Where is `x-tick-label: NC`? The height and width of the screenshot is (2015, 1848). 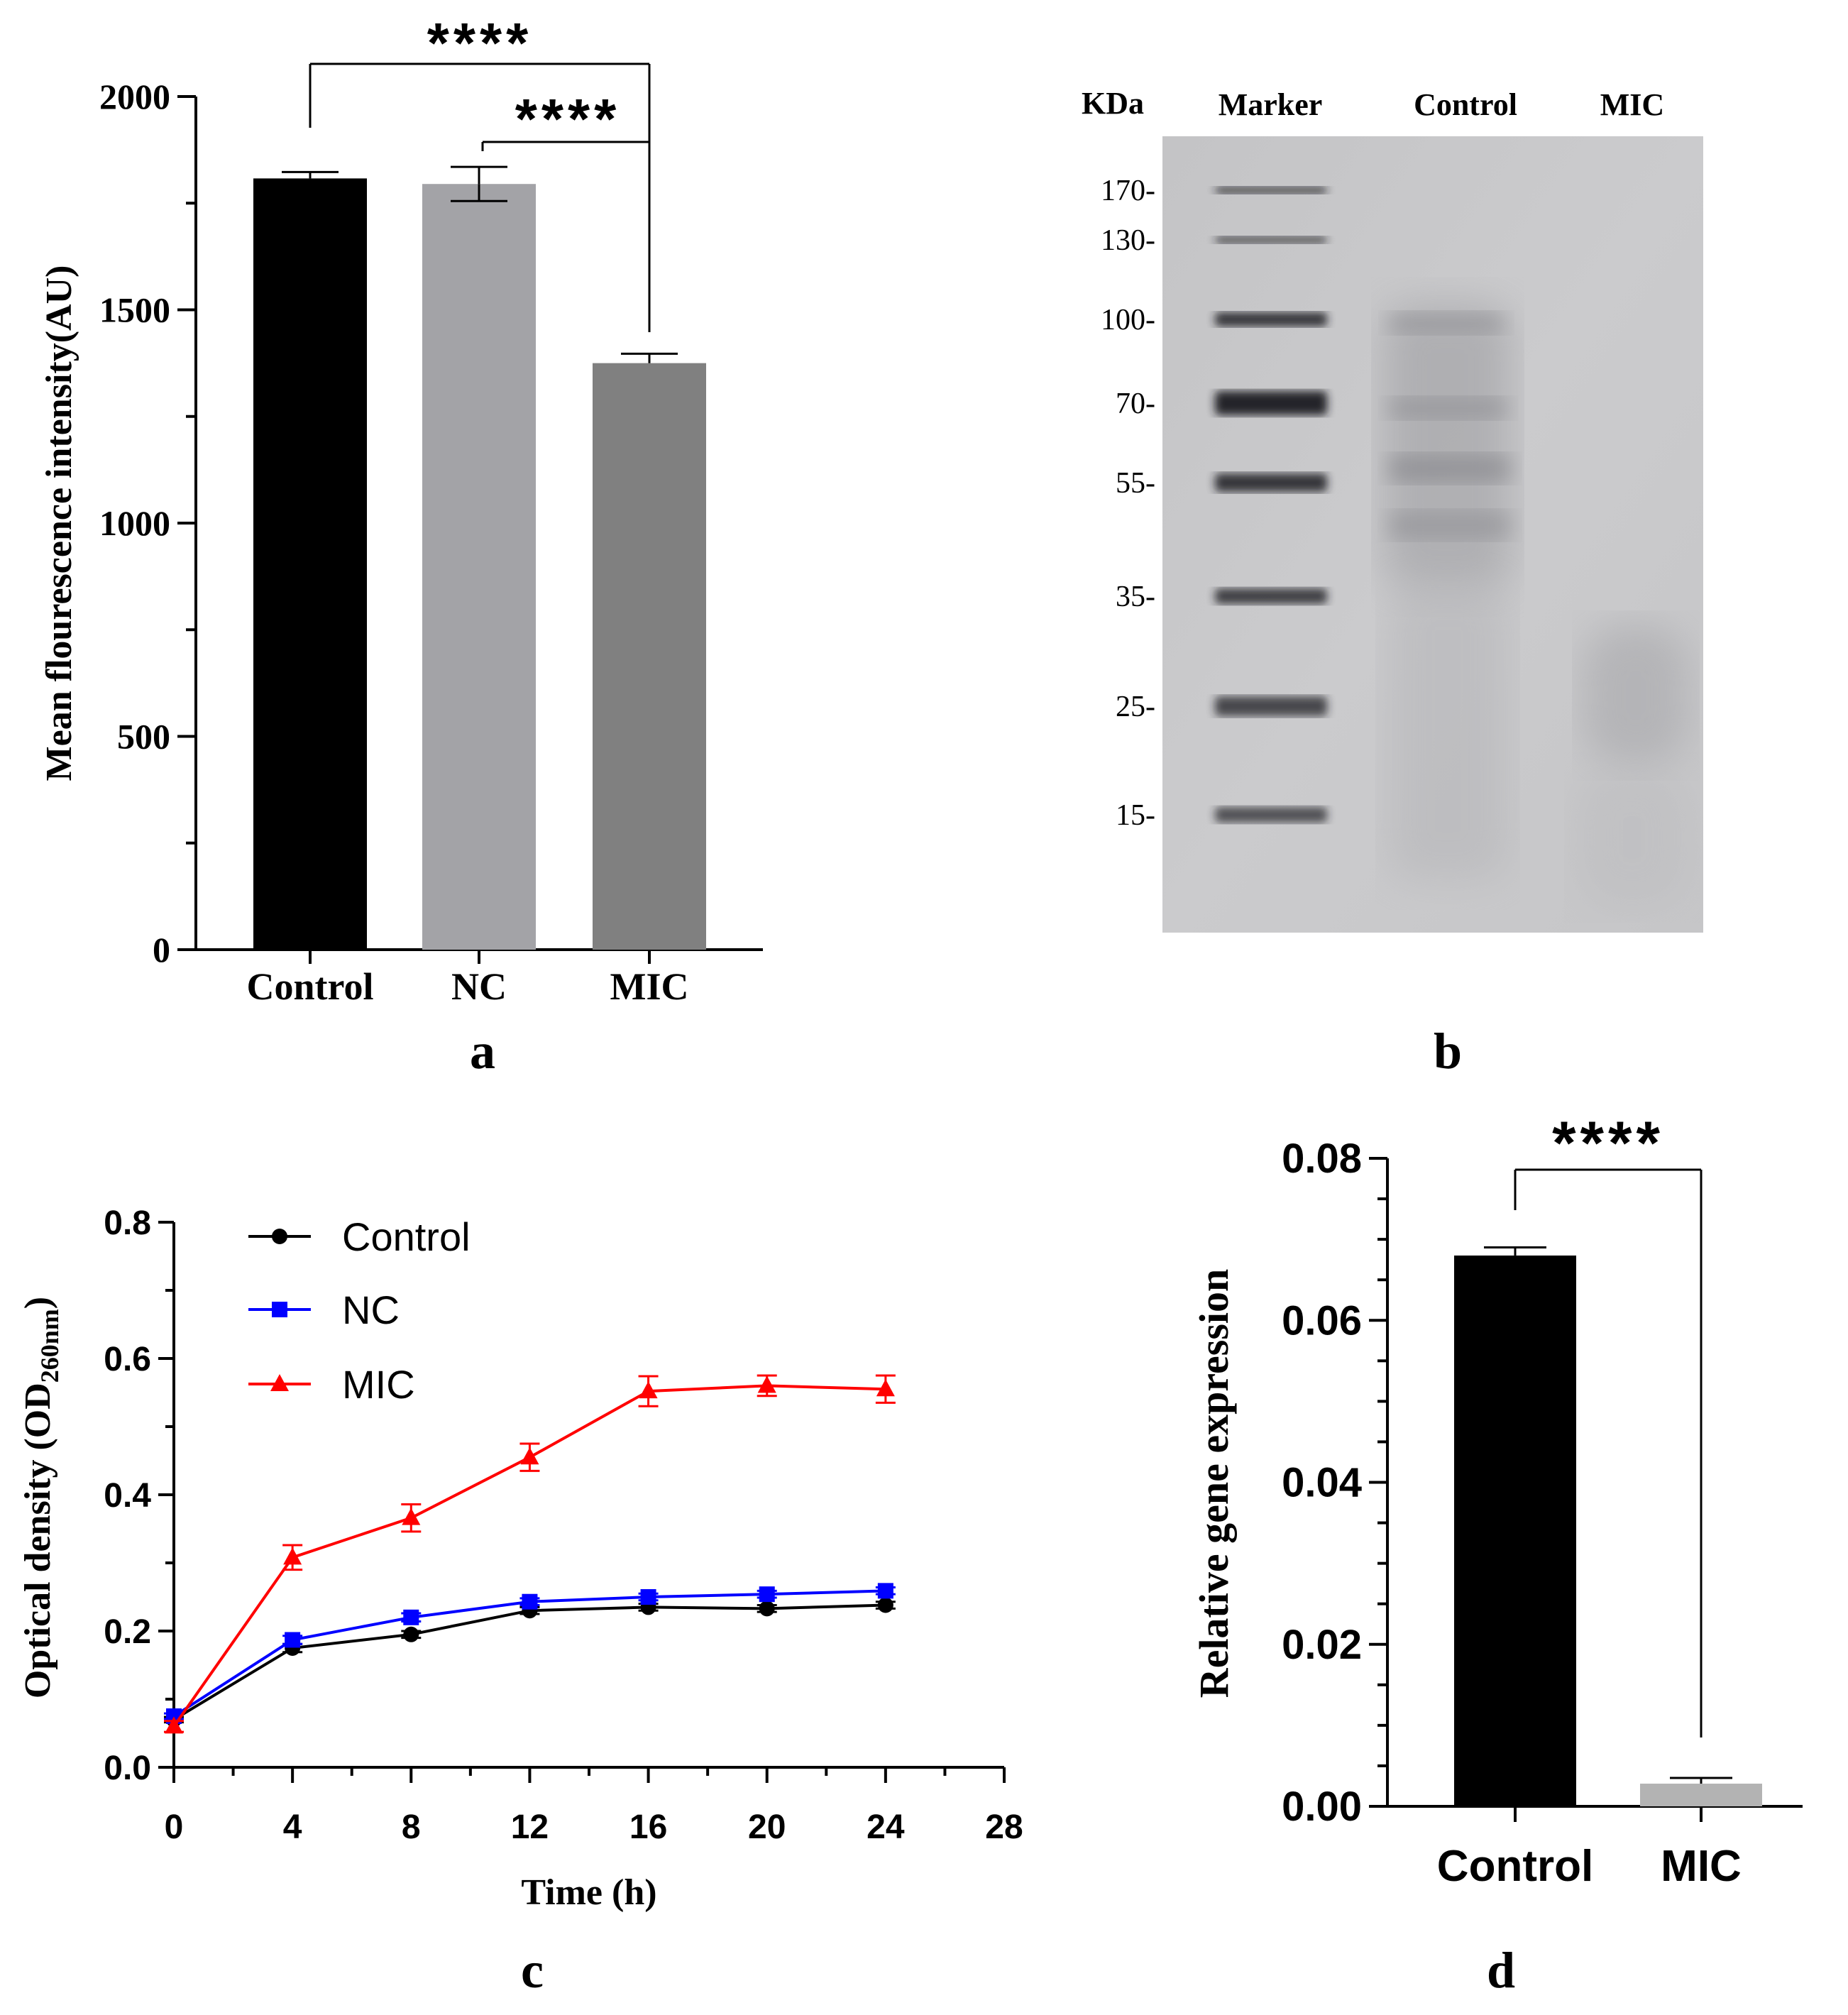 x-tick-label: NC is located at coordinates (479, 986).